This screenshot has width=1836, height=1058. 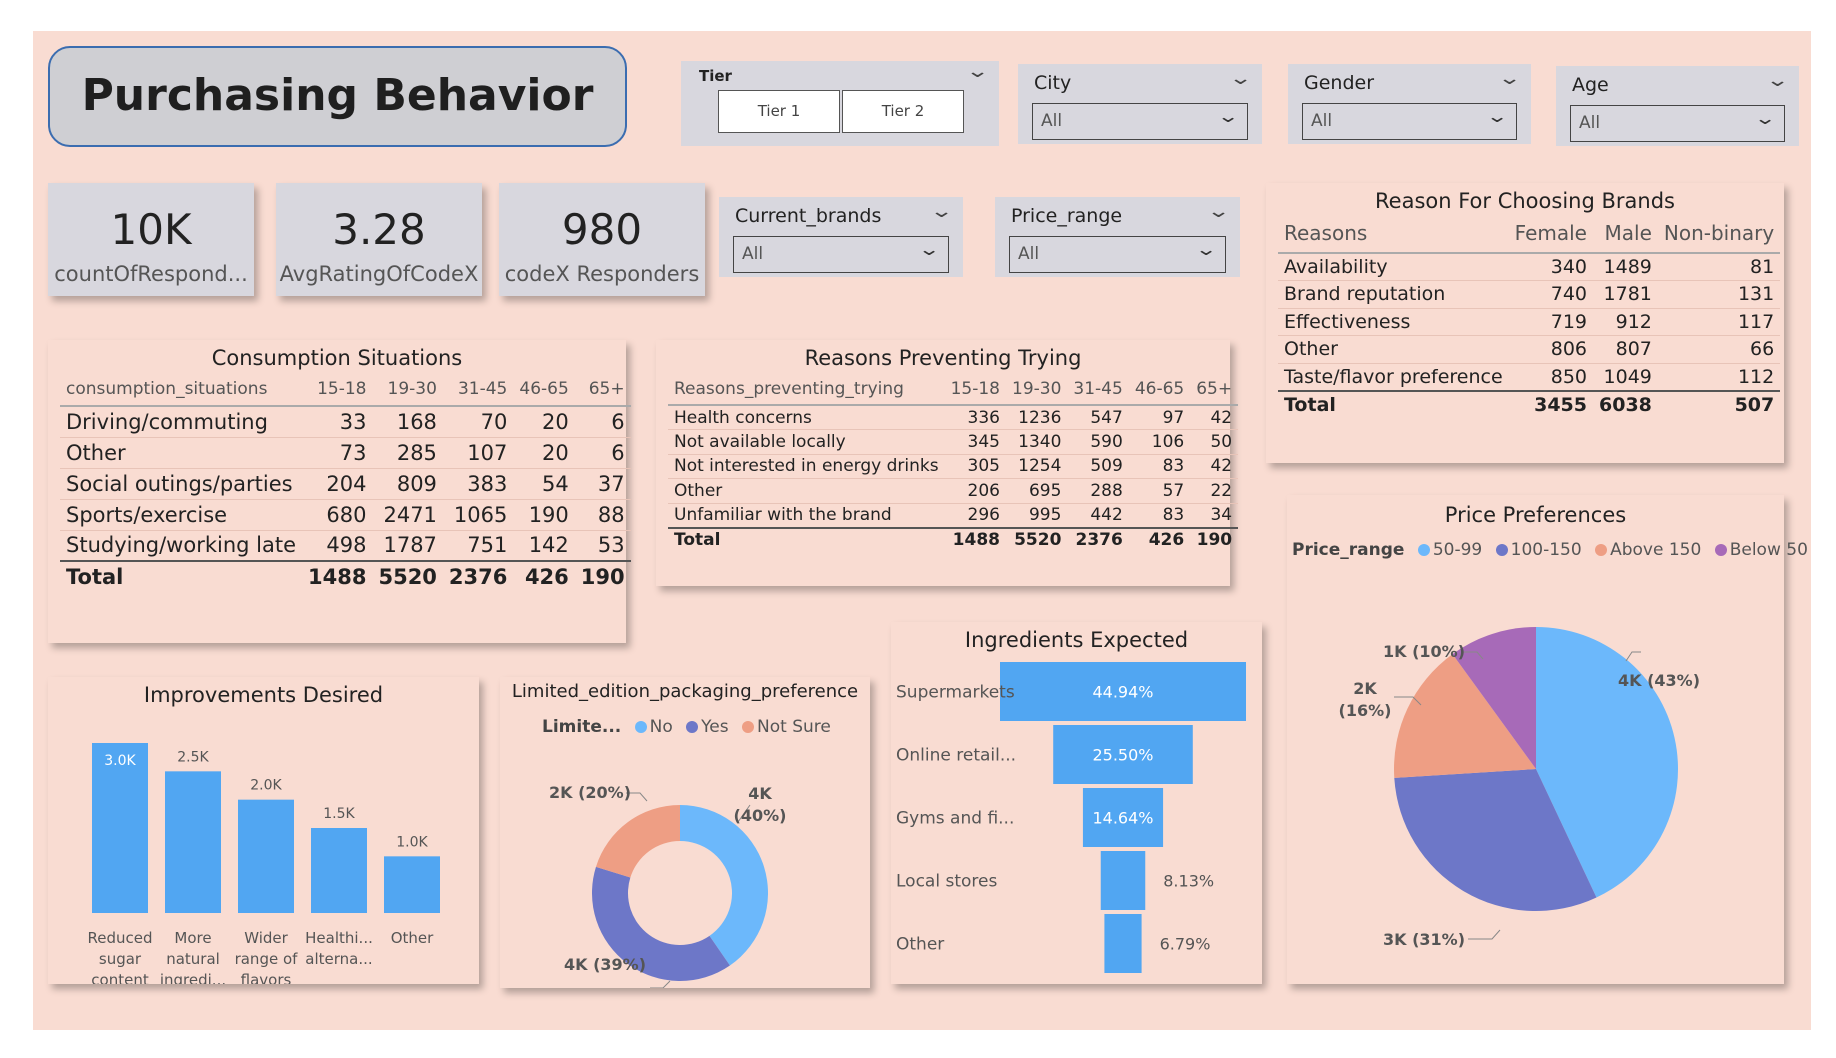 I want to click on slice-data-label: 4K (43%), so click(x=1659, y=680).